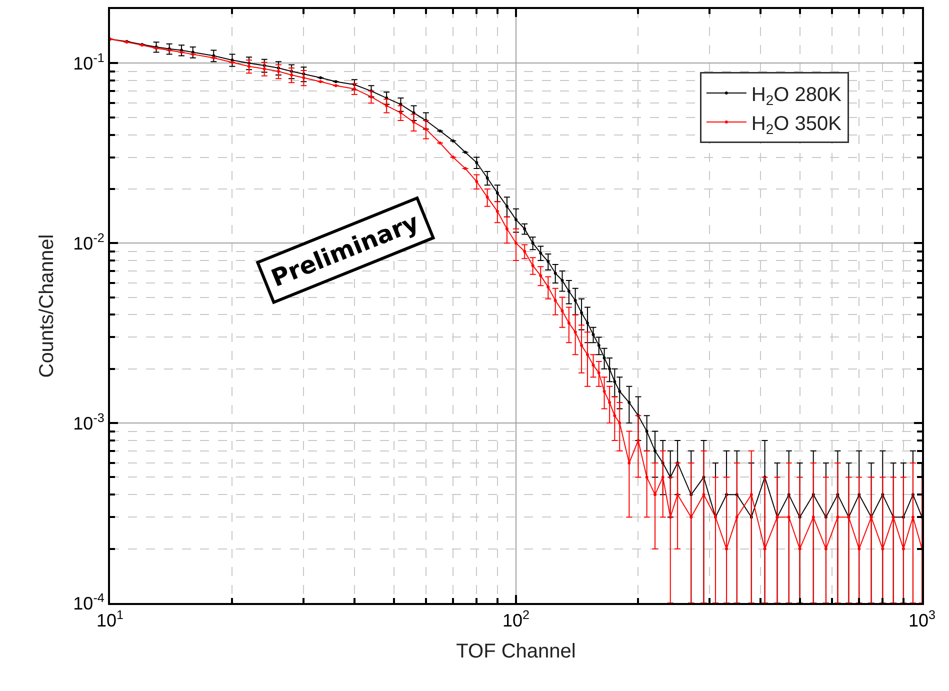 Image resolution: width=949 pixels, height=691 pixels. Describe the element at coordinates (516, 619) in the screenshot. I see `x-tick-label: 10$^{2}$` at that location.